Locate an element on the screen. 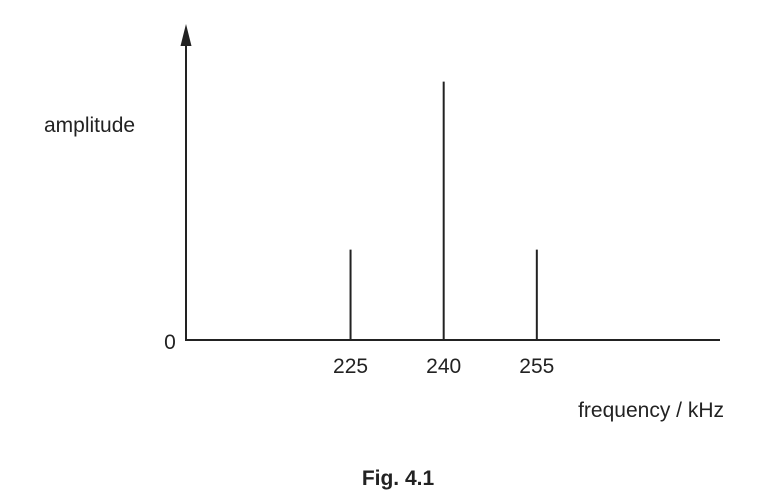 Image resolution: width=778 pixels, height=504 pixels. x-tick-label-225: 225 is located at coordinates (350, 366).